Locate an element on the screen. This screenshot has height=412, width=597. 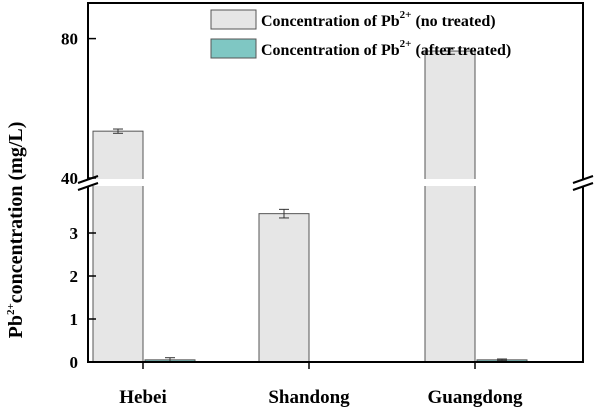
y-tick-label: 3 is located at coordinates (74, 233).